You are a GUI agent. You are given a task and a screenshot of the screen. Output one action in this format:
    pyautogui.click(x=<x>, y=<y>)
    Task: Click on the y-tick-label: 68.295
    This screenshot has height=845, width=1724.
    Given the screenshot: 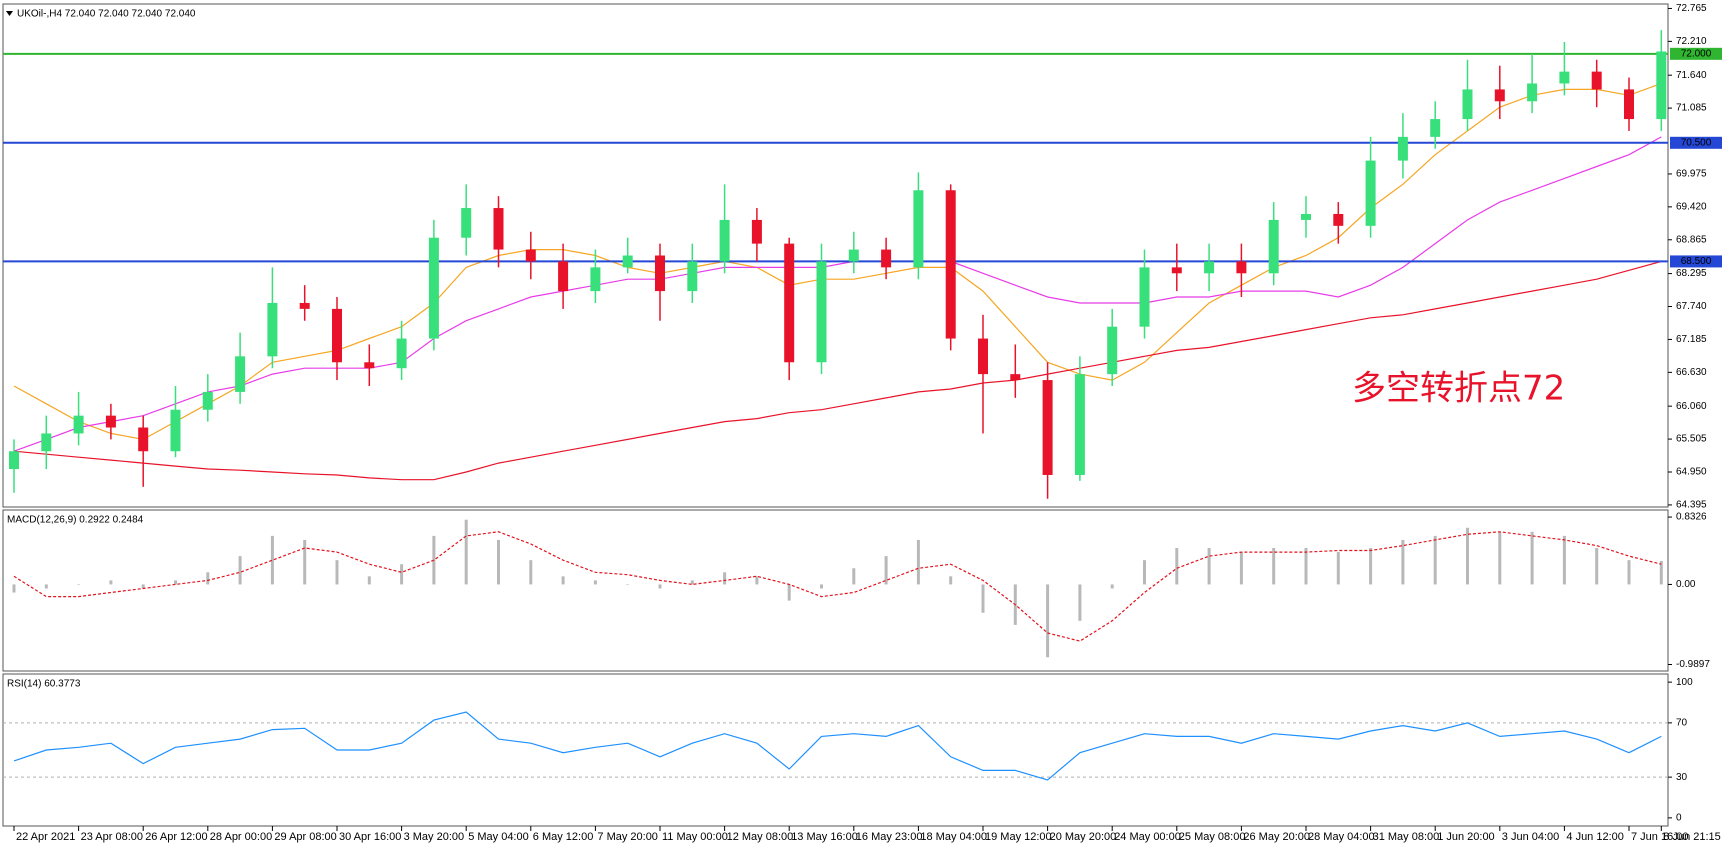 What is the action you would take?
    pyautogui.click(x=1691, y=273)
    